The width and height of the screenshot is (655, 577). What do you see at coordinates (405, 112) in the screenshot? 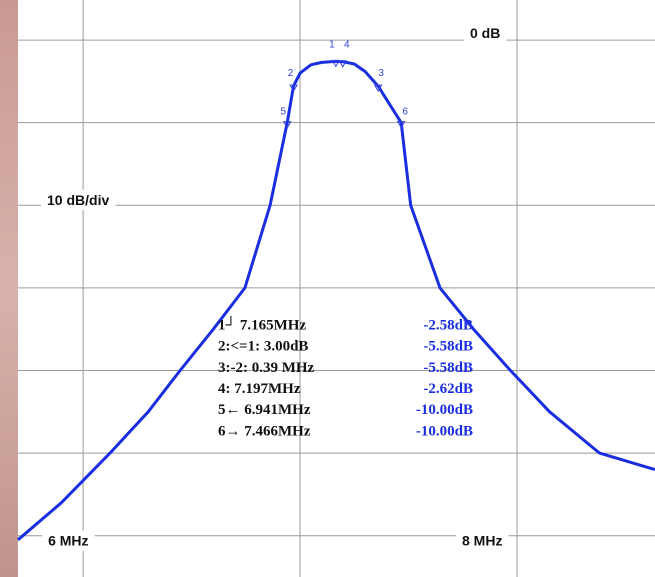
I see `marker-label: 6` at bounding box center [405, 112].